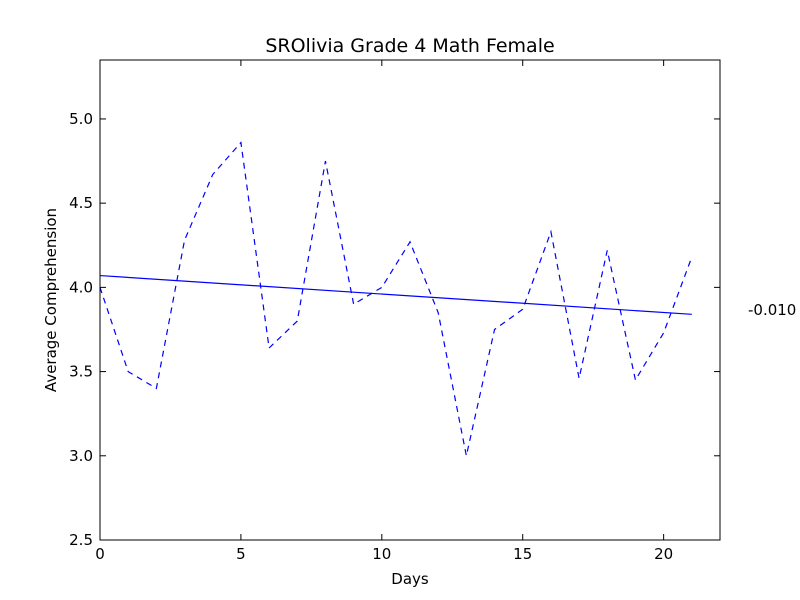 The height and width of the screenshot is (600, 800). Describe the element at coordinates (395, 294) in the screenshot. I see `trend-line` at that location.